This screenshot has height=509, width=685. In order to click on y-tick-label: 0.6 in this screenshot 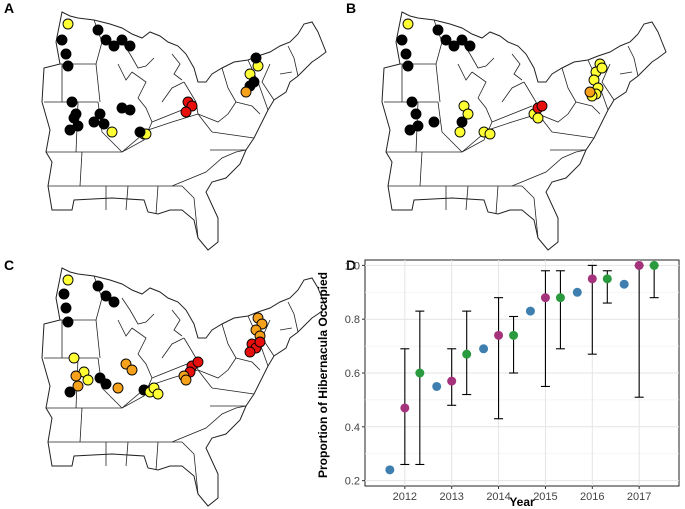, I will do `click(352, 374)`.